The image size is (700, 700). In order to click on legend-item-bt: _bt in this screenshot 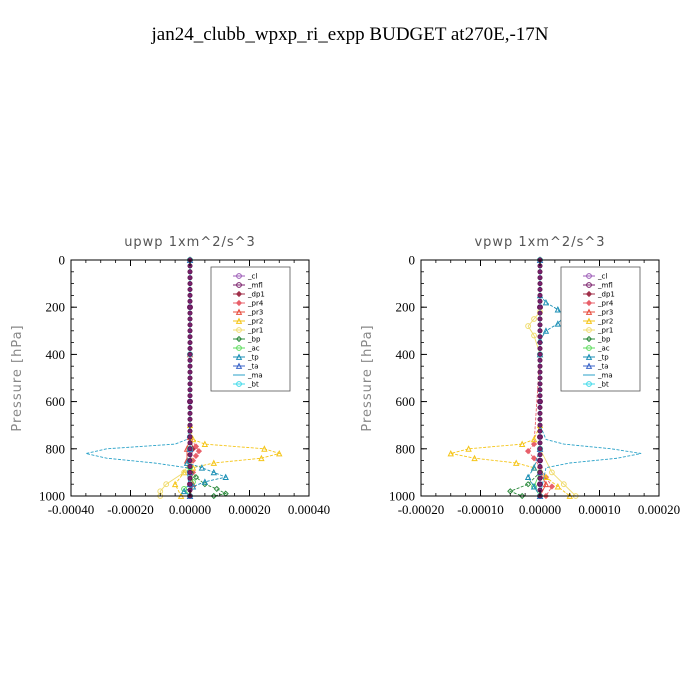, I will do `click(246, 385)`.